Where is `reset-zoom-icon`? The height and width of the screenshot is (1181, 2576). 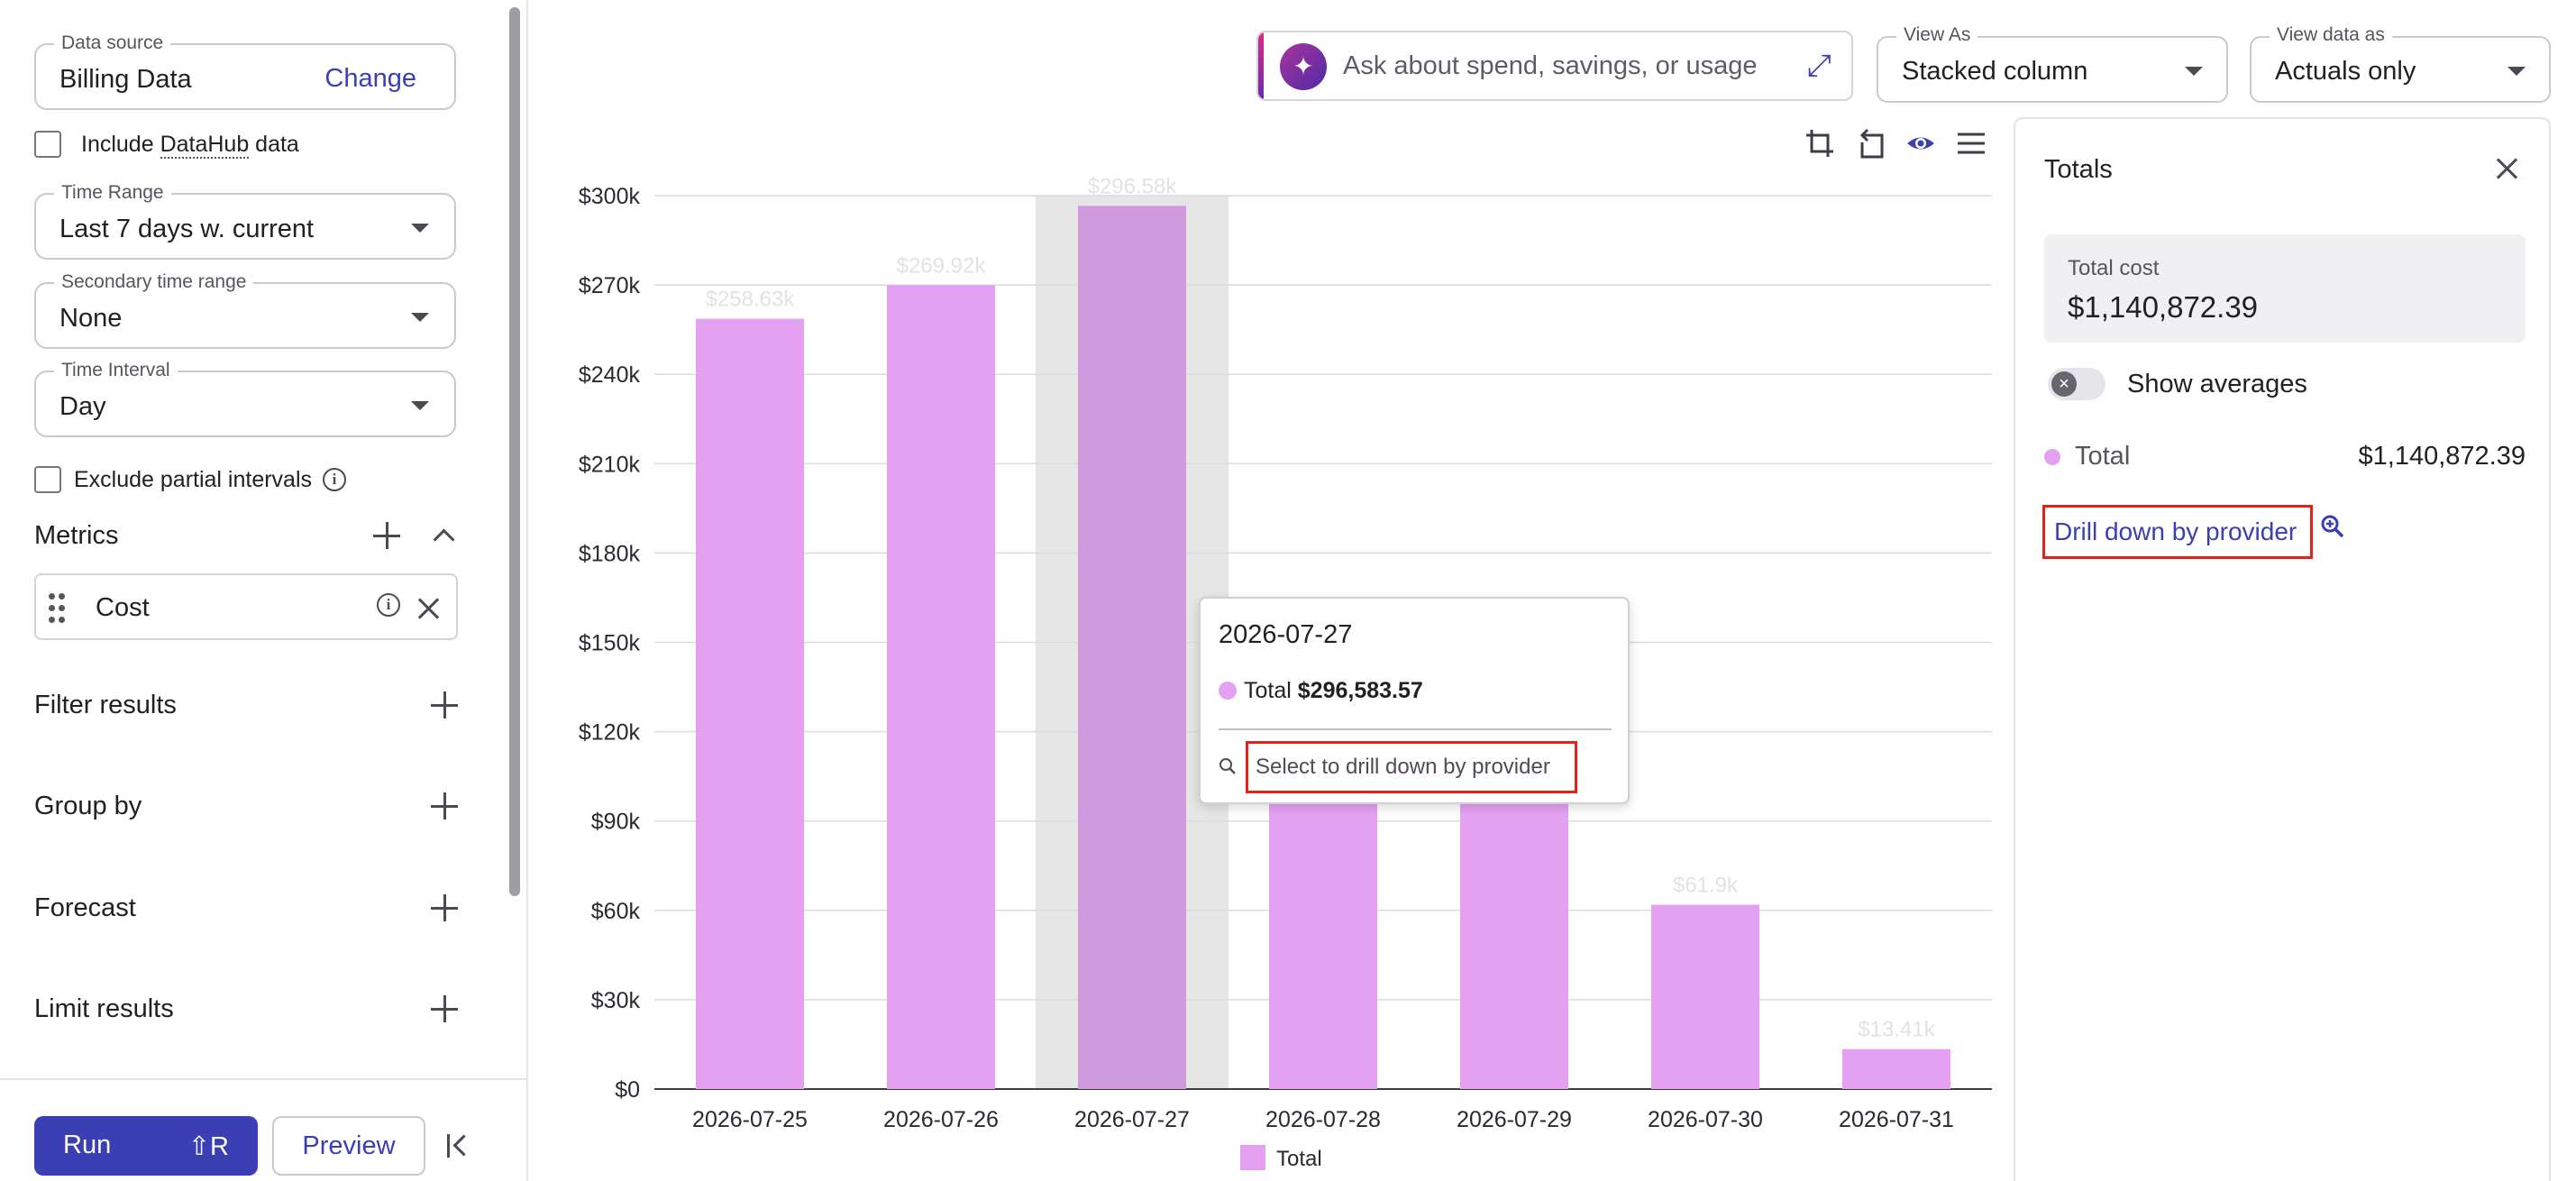
reset-zoom-icon is located at coordinates (1871, 143).